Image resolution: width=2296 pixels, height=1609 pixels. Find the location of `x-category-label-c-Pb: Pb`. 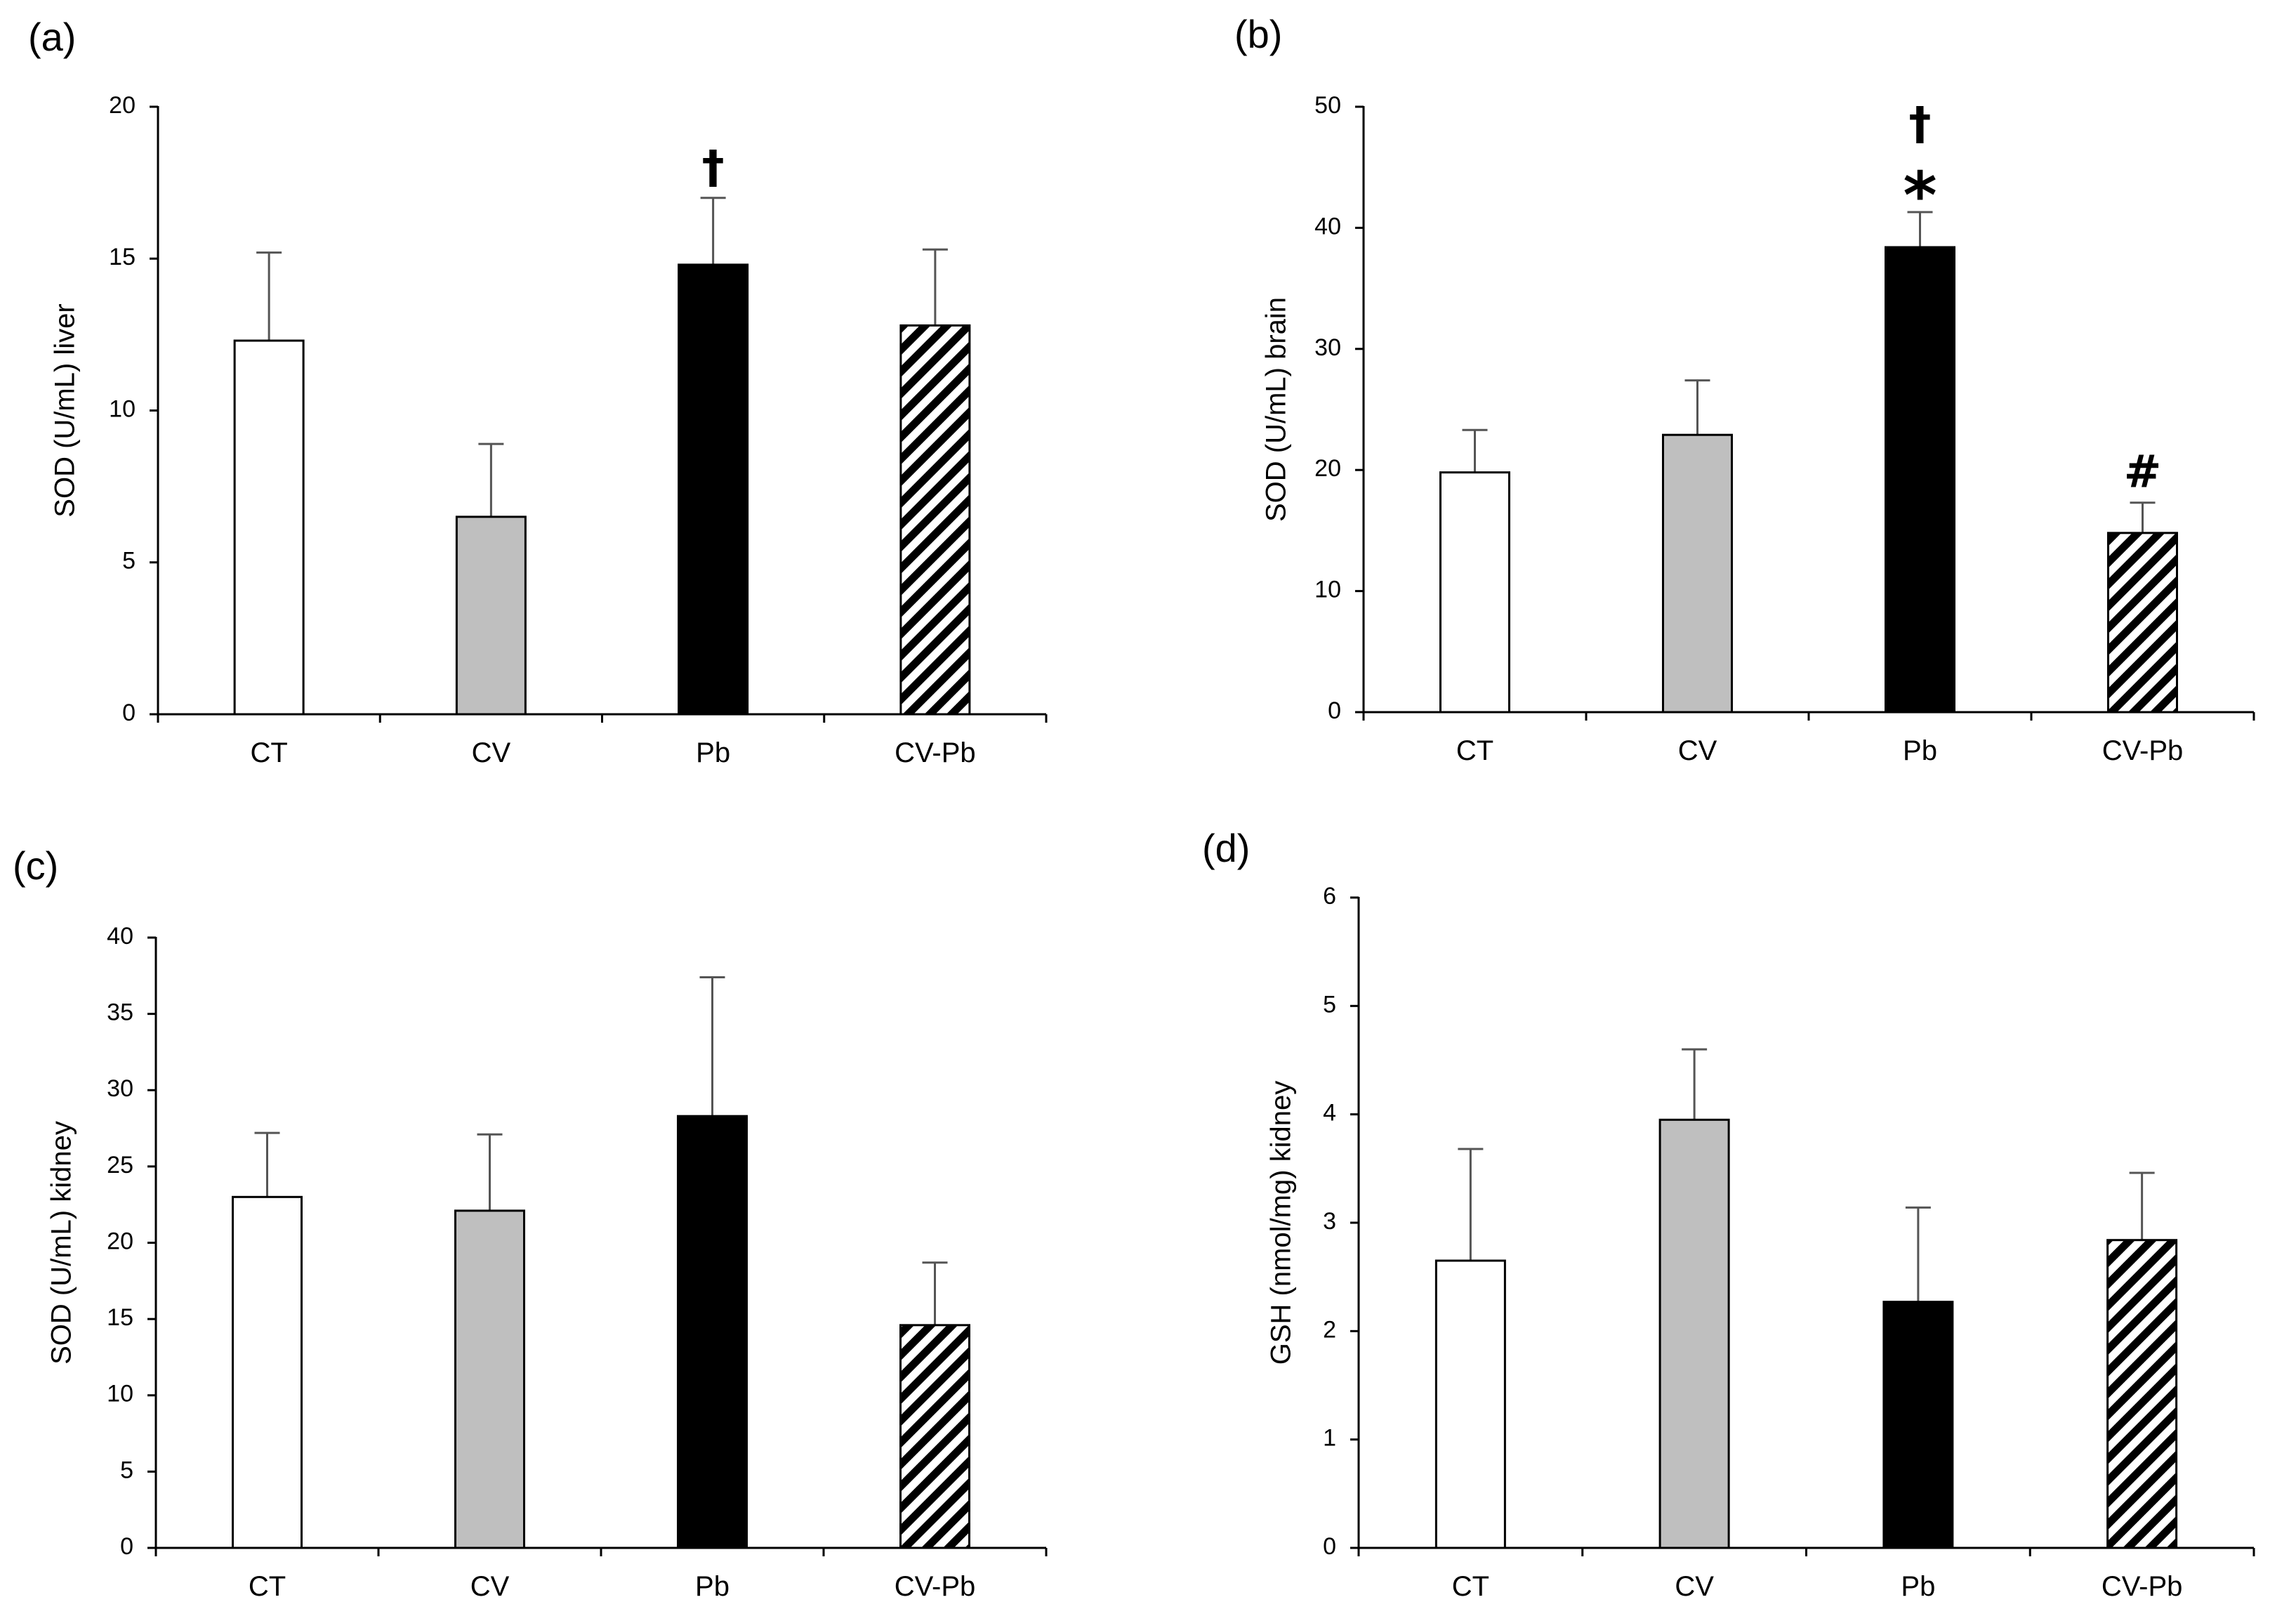

x-category-label-c-Pb: Pb is located at coordinates (712, 1586).